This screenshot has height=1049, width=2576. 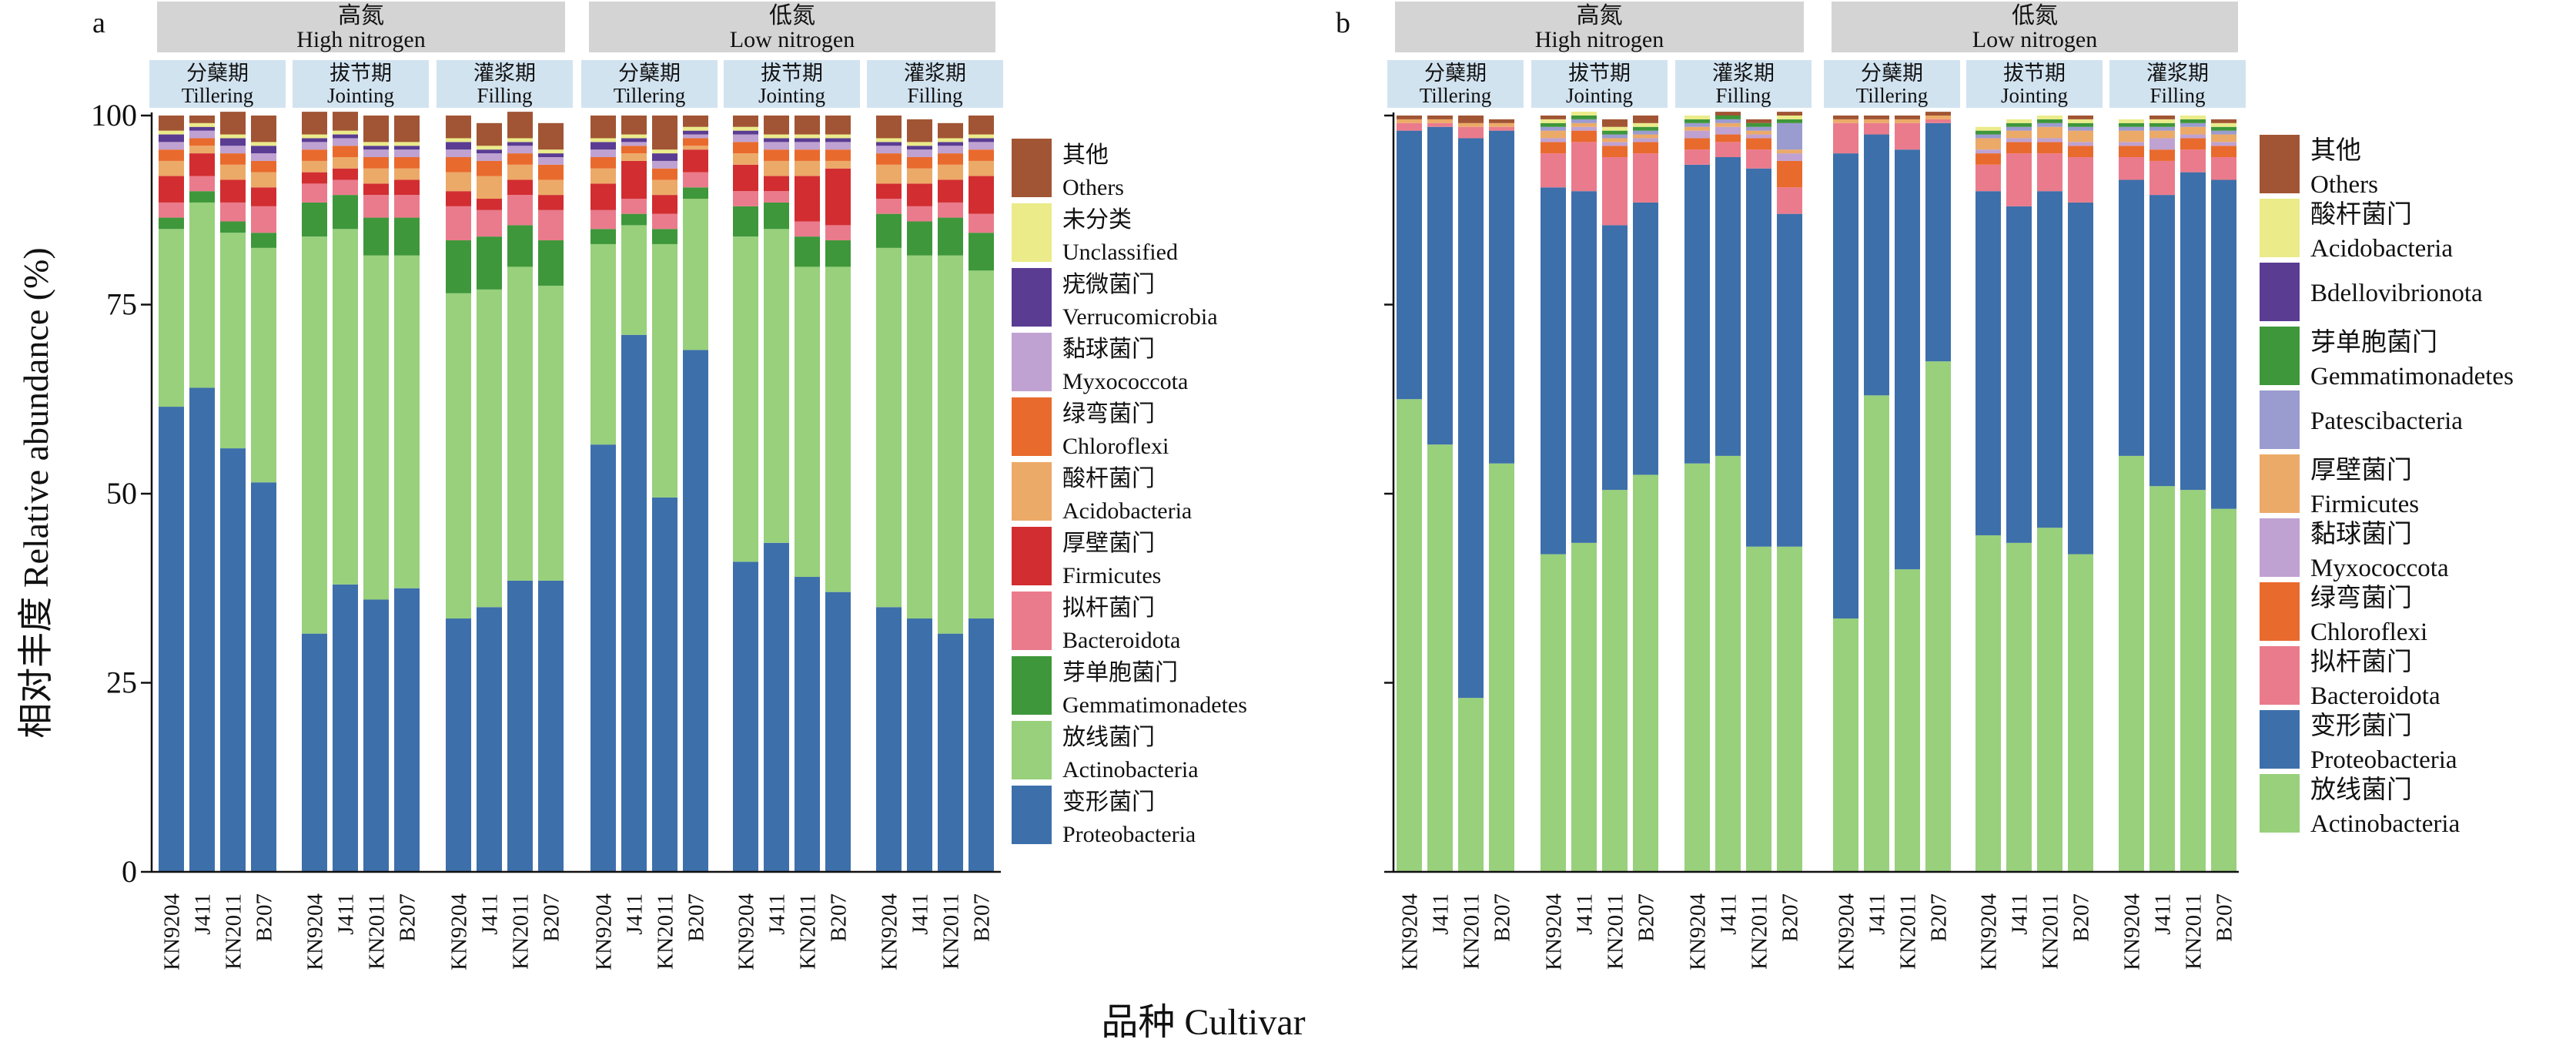 What do you see at coordinates (130, 871) in the screenshot?
I see `y-tick-label: 0` at bounding box center [130, 871].